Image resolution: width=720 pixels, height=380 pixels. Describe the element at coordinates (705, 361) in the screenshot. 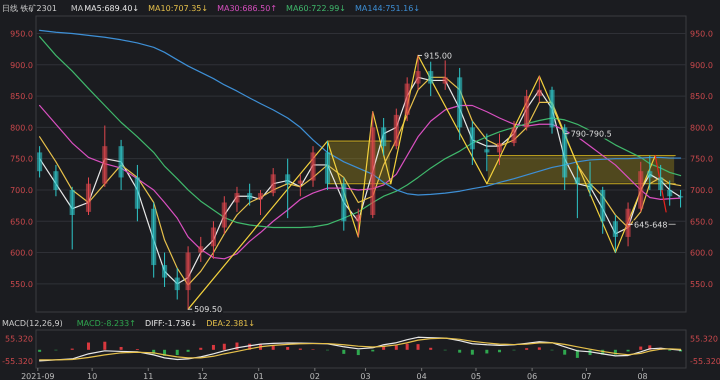

I see `y2-tick-label: -55.320` at that location.